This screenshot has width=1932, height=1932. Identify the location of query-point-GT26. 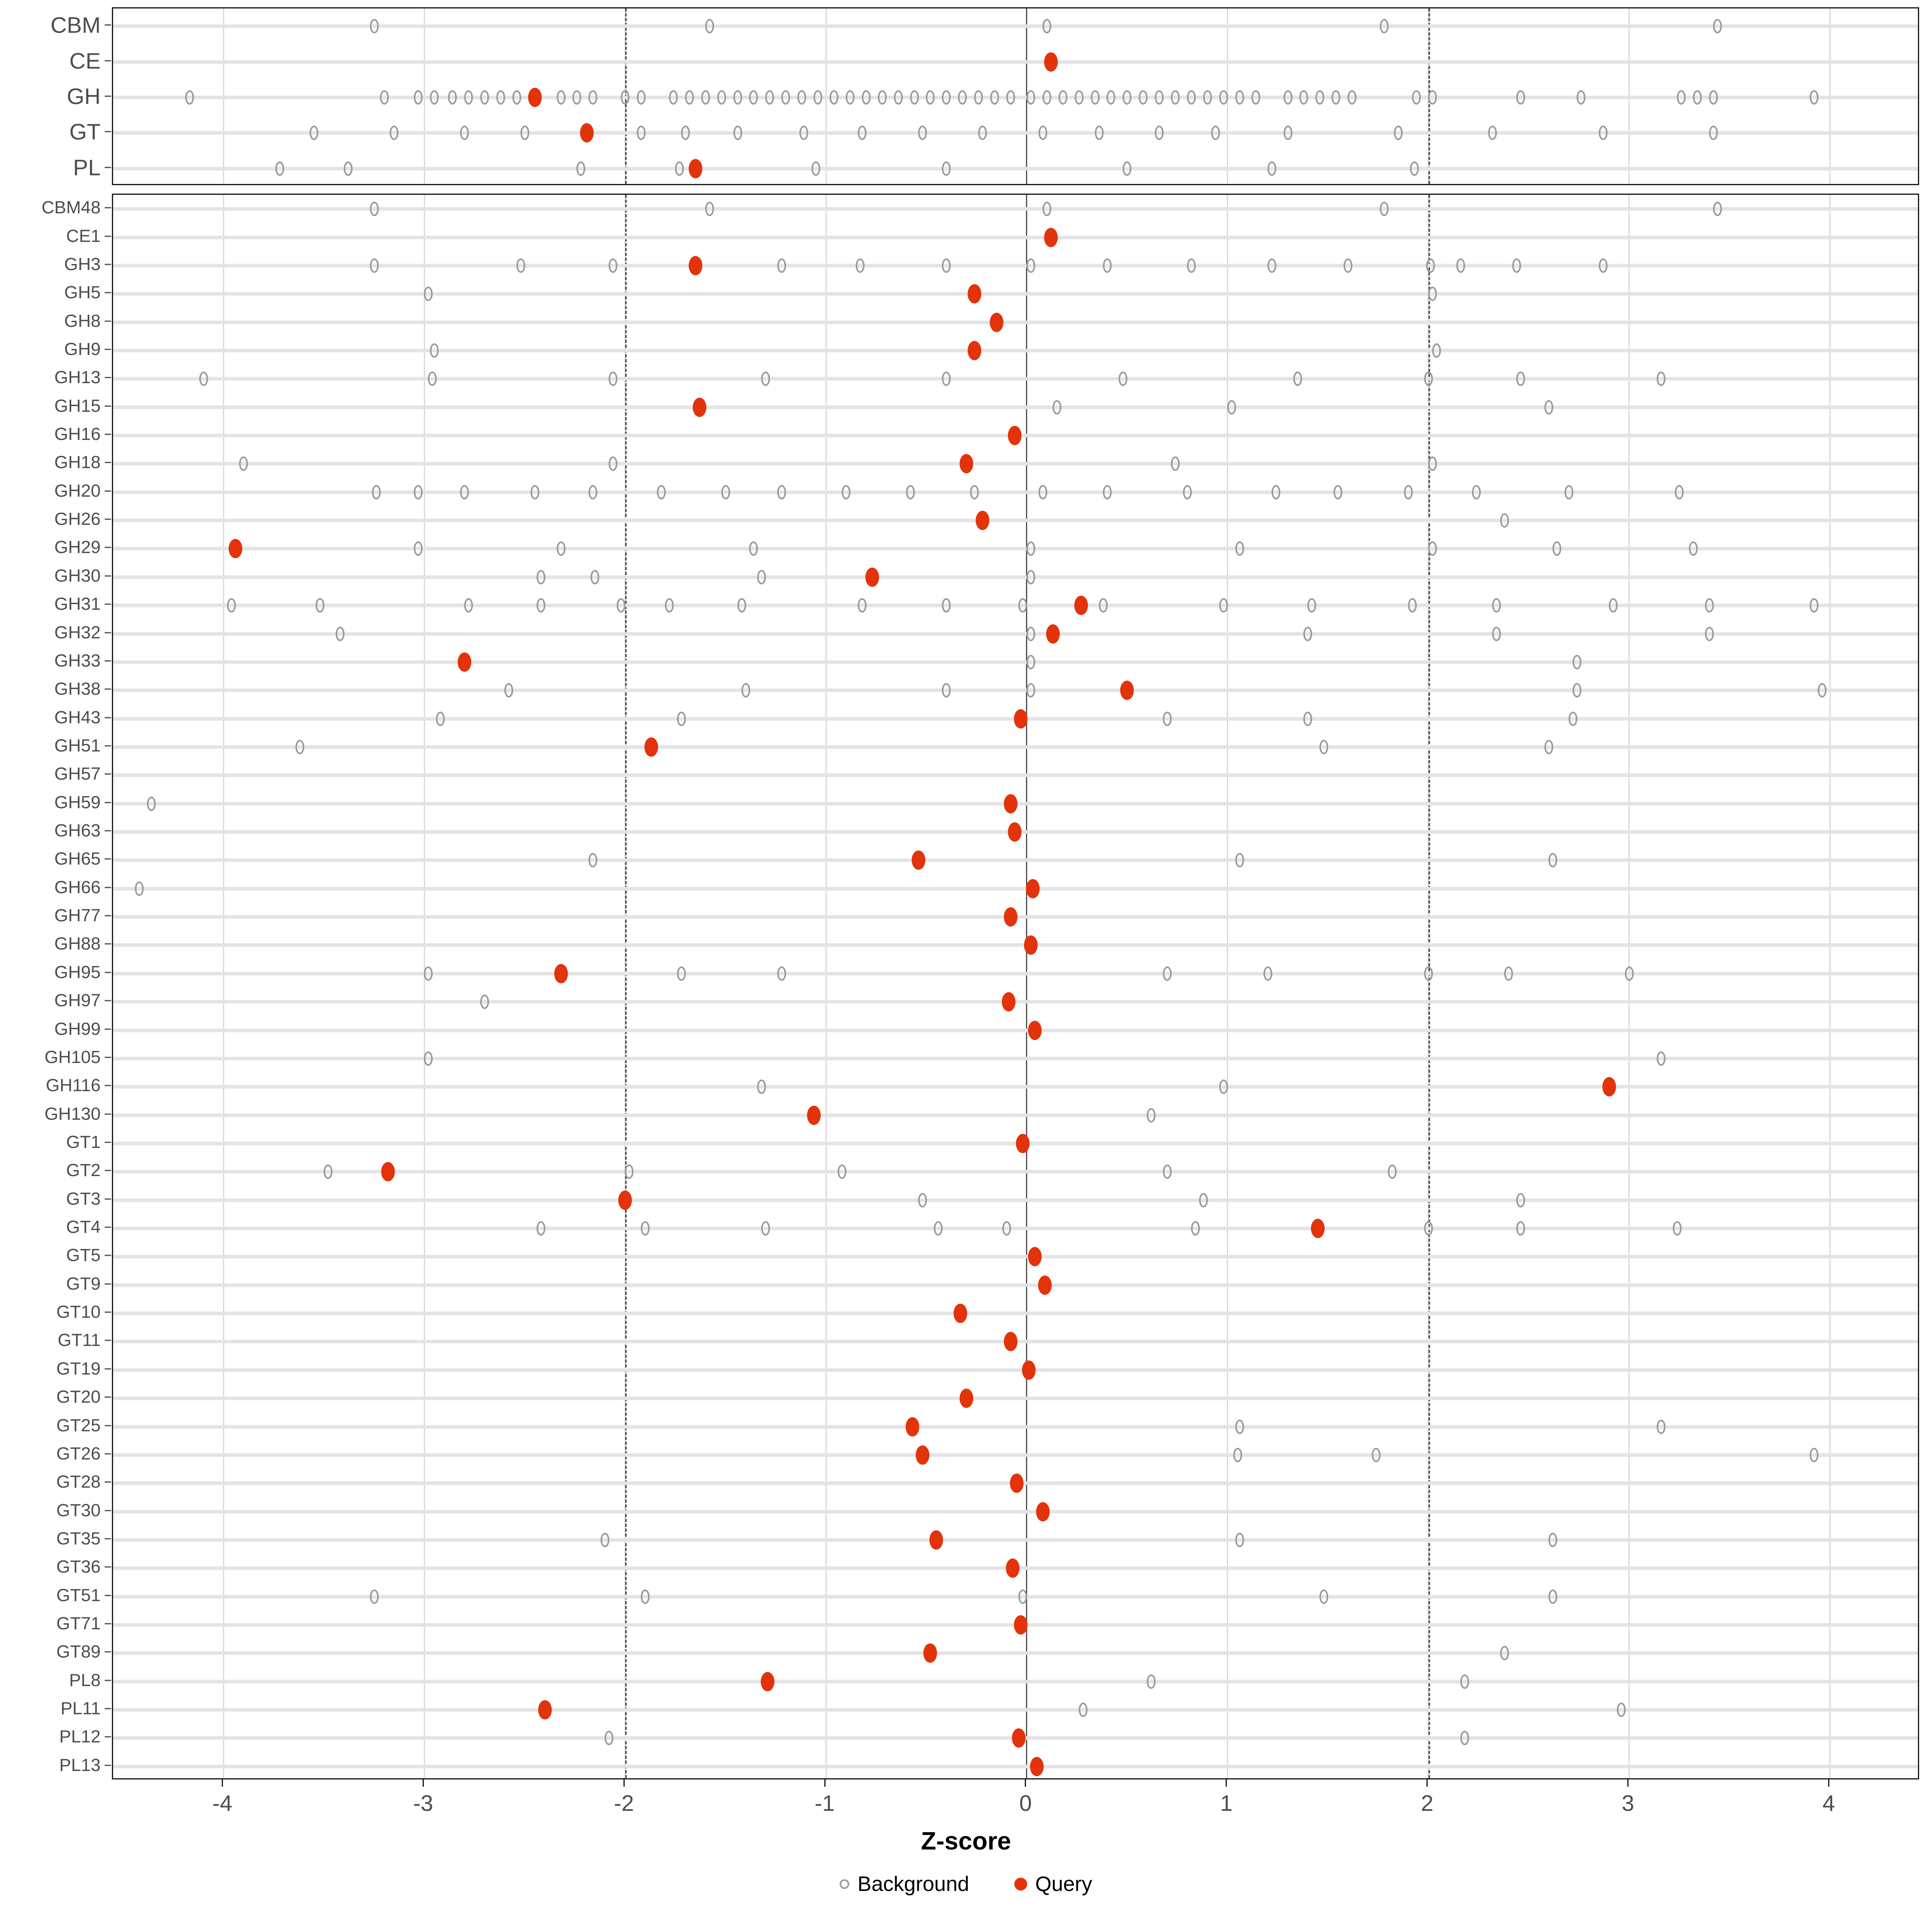
(922, 1455).